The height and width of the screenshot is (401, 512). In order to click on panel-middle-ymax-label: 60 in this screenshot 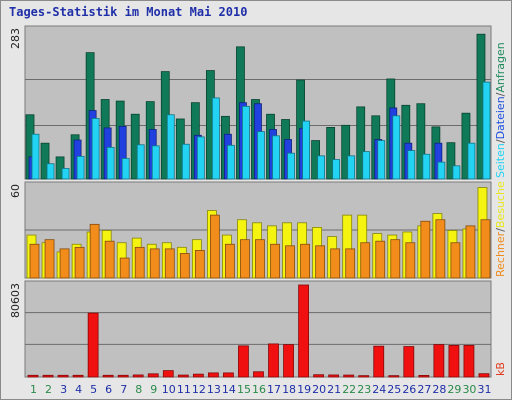, I will do `click(15, 191)`.